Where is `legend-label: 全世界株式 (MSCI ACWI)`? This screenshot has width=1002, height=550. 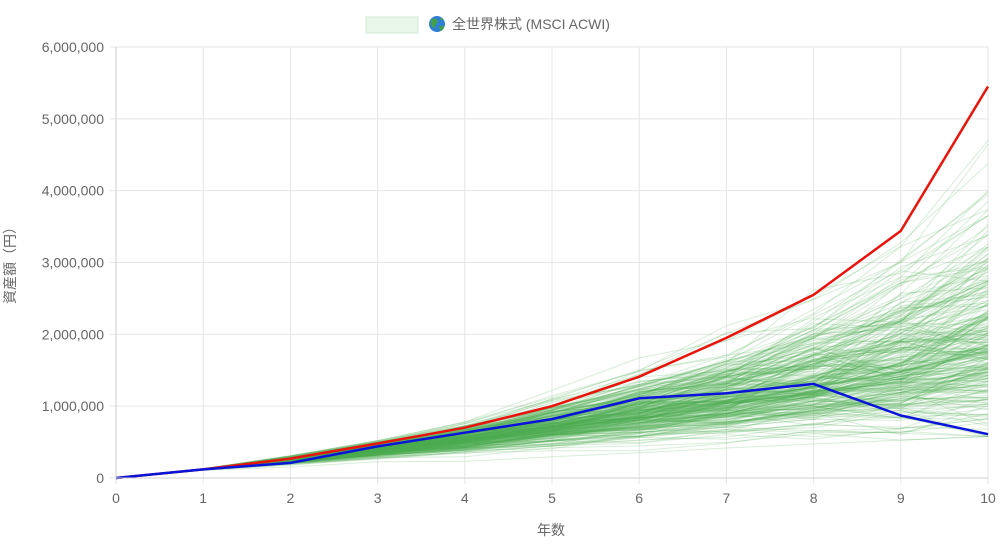 legend-label: 全世界株式 (MSCI ACWI) is located at coordinates (531, 24).